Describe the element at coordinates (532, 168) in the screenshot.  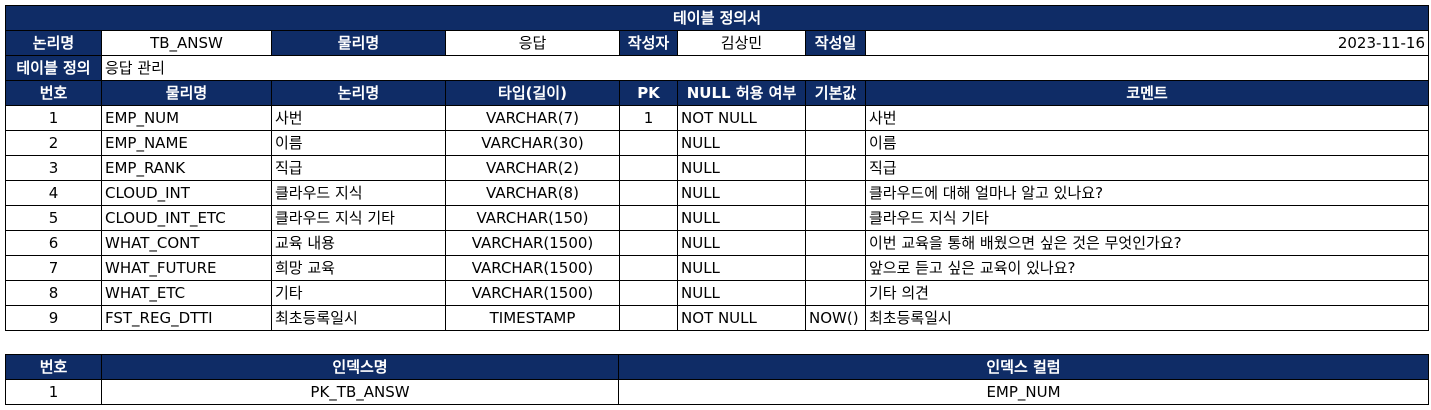
I see `cell-type: VARCHAR(2)` at that location.